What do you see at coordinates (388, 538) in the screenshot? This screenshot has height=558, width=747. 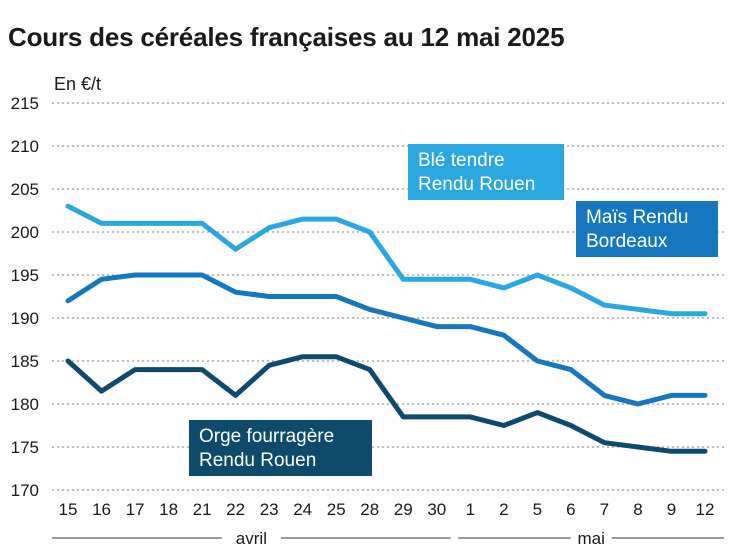 I see `month-axis: avril mai` at bounding box center [388, 538].